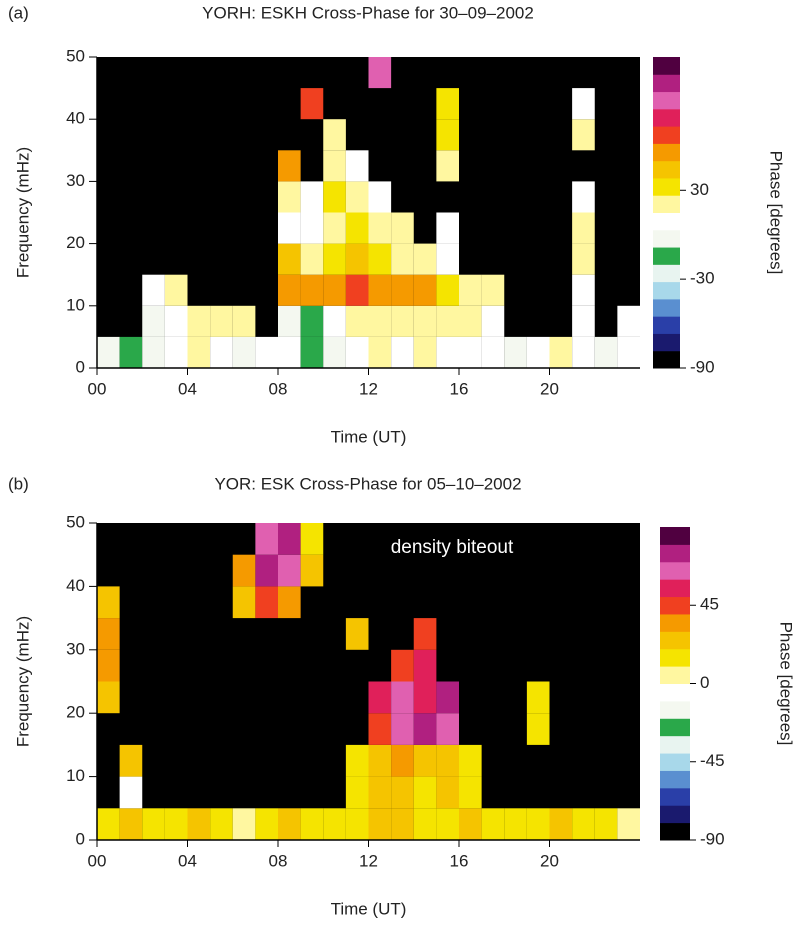  I want to click on x-tick-label: 16, so click(459, 860).